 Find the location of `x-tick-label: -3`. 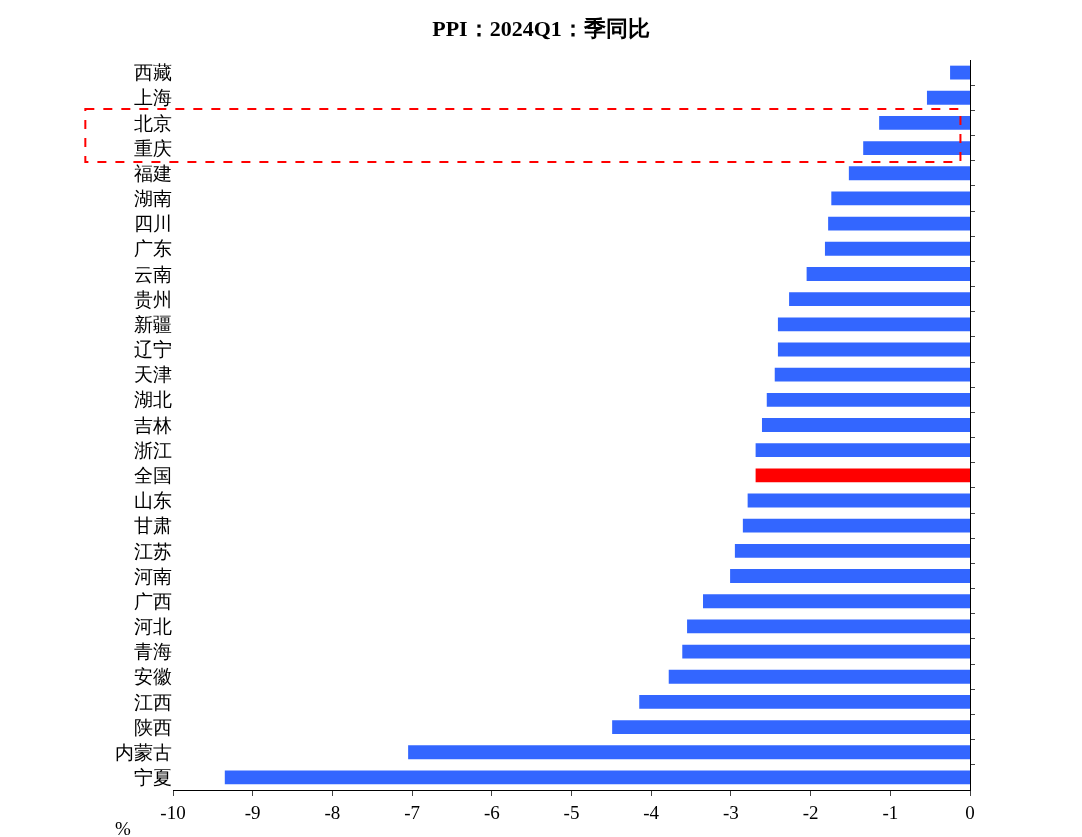

x-tick-label: -3 is located at coordinates (730, 812).